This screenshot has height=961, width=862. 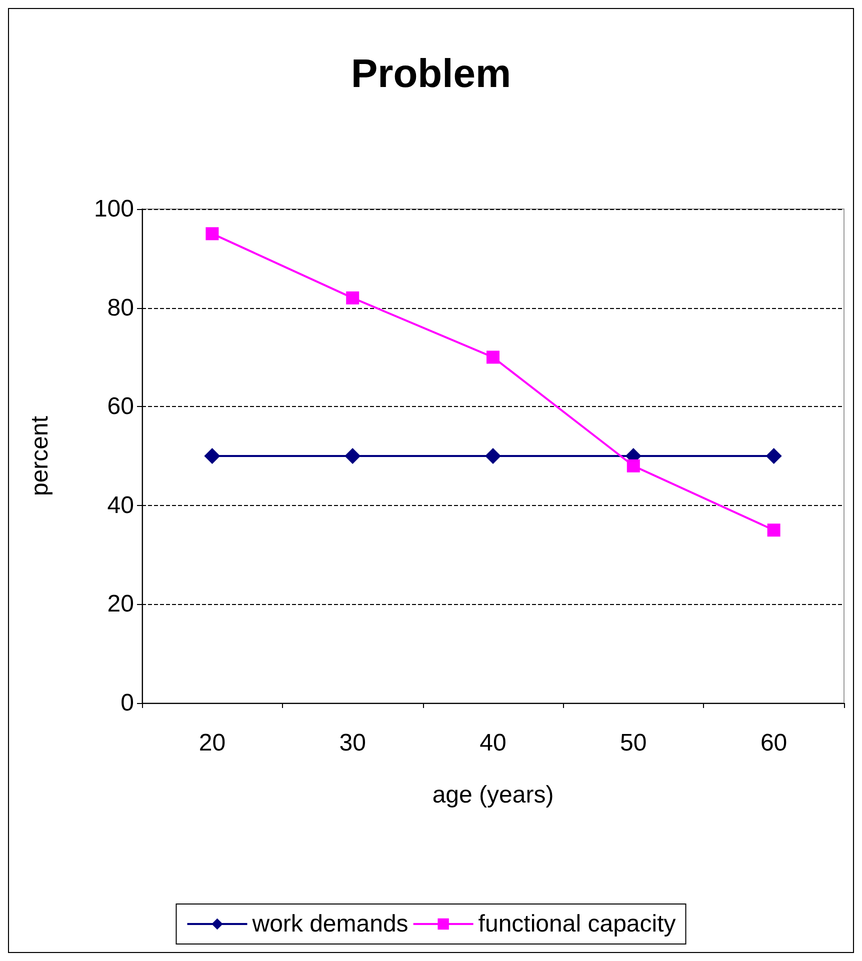 I want to click on x-axis-title: age (years), so click(x=493, y=795).